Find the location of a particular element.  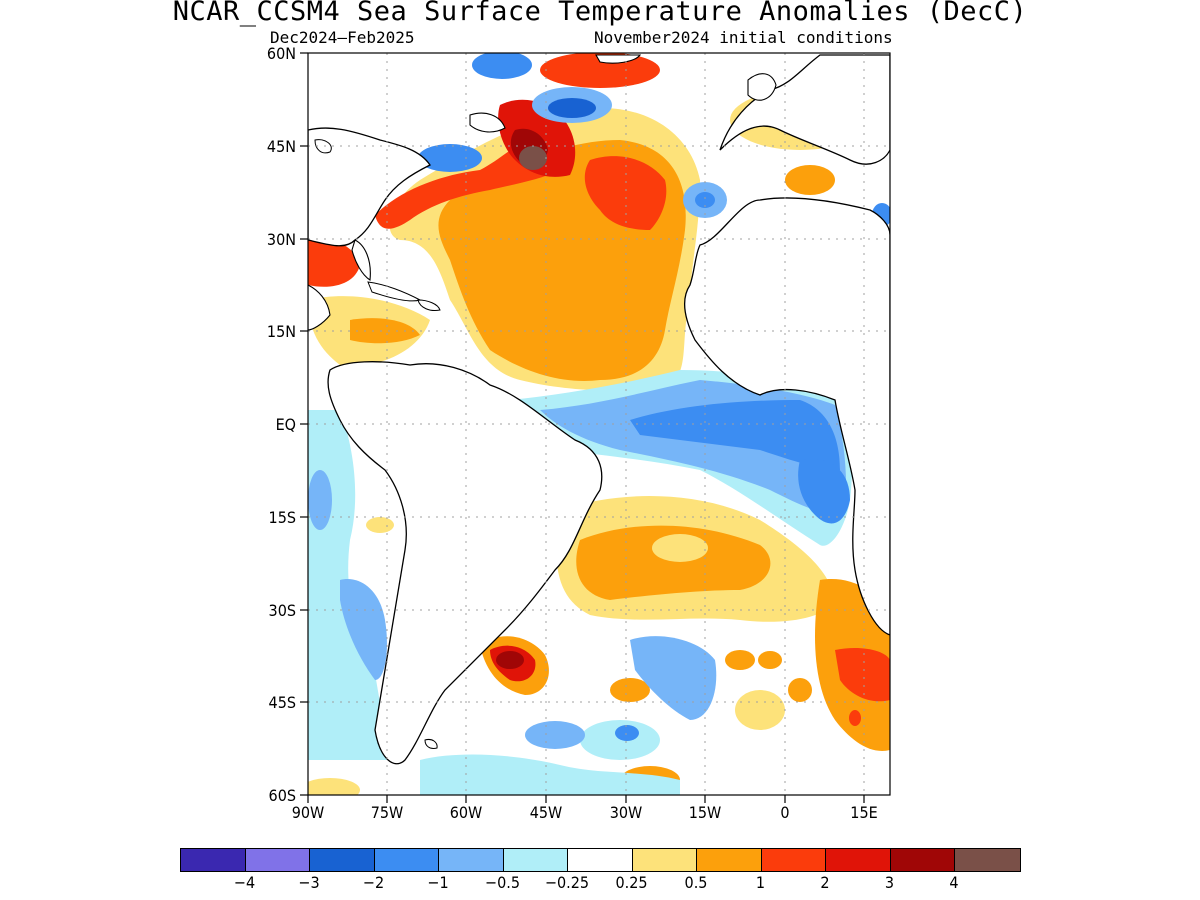

colorbar-tick-label: −0.5 is located at coordinates (502, 882).